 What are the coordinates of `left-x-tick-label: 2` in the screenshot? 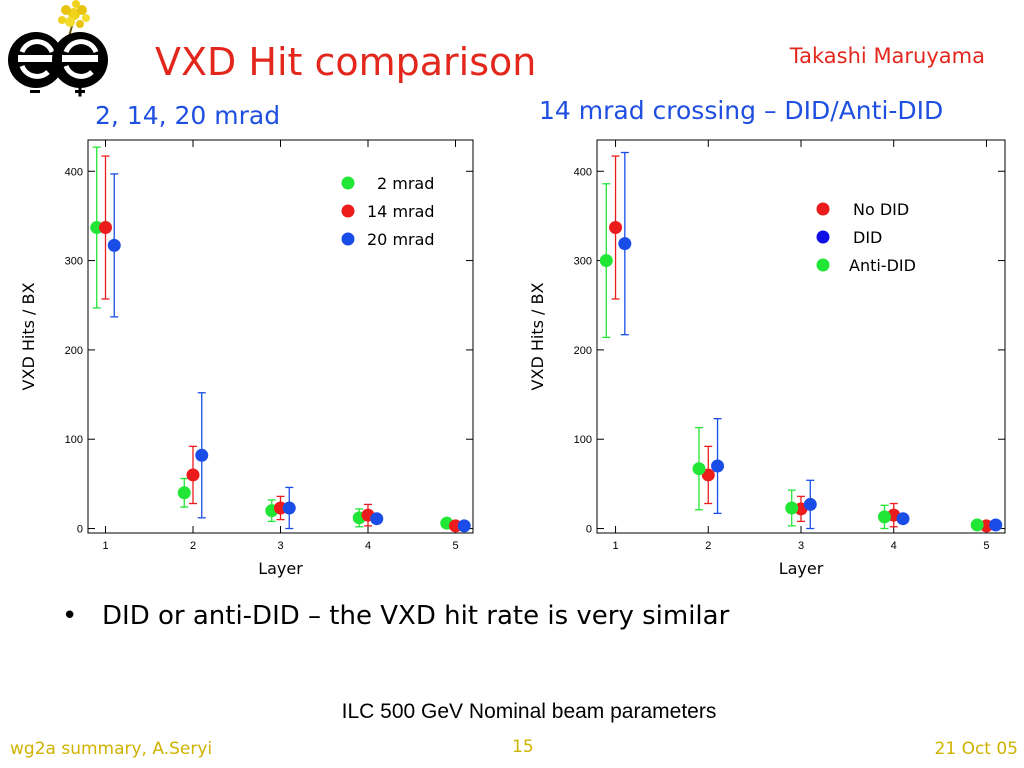 It's located at (193, 546).